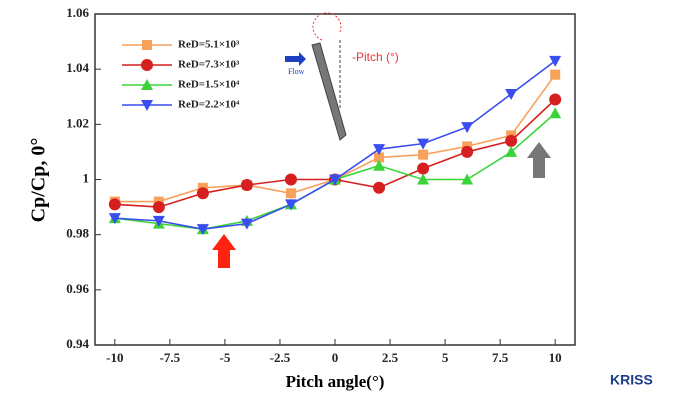  What do you see at coordinates (316, 76) in the screenshot?
I see `inset` at bounding box center [316, 76].